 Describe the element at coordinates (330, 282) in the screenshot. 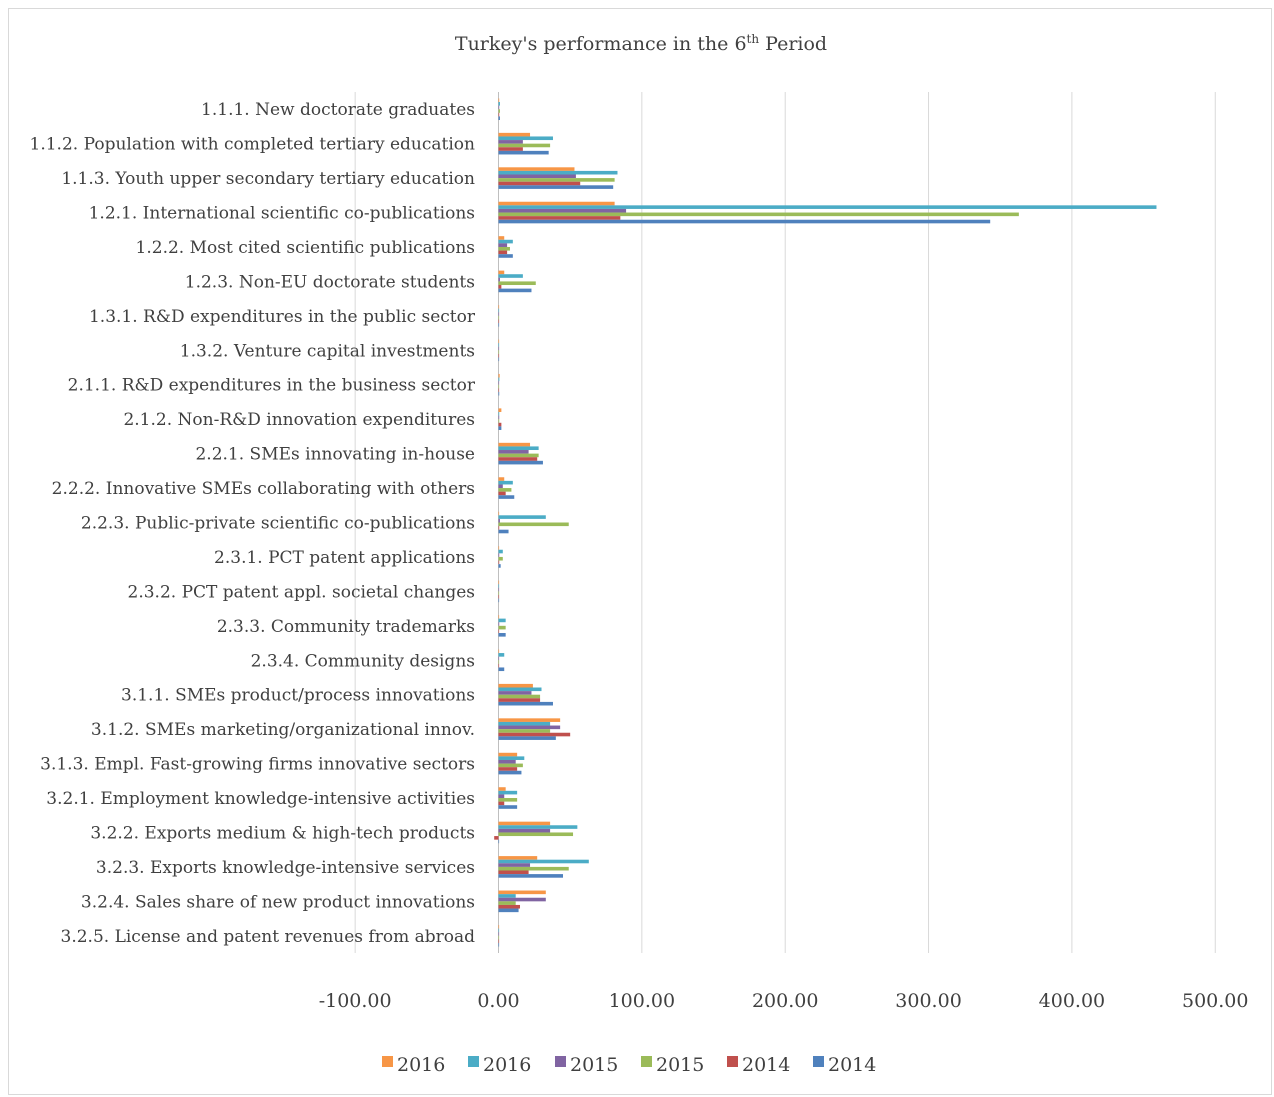

I see `category-label: 1.2.3. Non-EU doctorate students` at that location.